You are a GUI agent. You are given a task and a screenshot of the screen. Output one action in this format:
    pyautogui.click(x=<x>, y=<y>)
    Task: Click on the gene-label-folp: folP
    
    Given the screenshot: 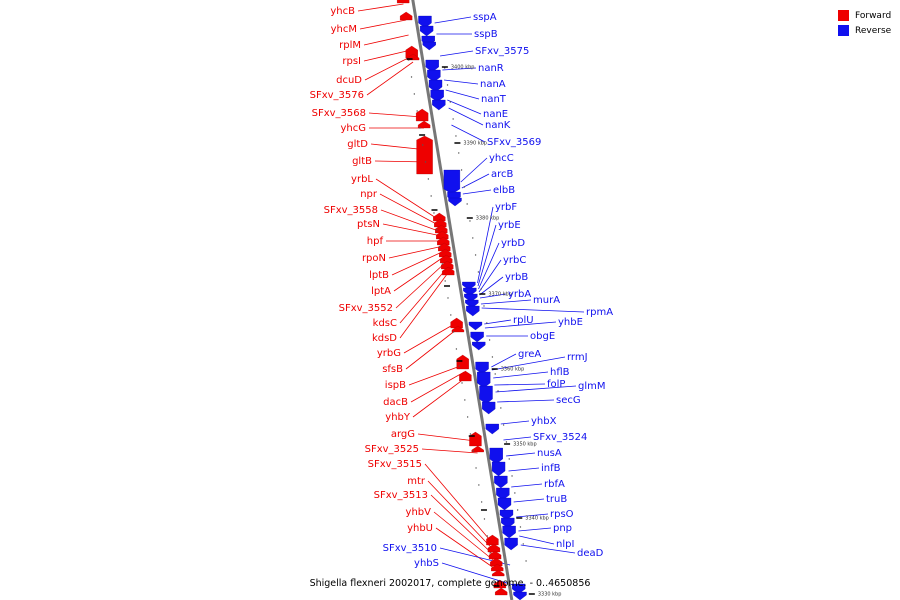 What is the action you would take?
    pyautogui.click(x=556, y=384)
    